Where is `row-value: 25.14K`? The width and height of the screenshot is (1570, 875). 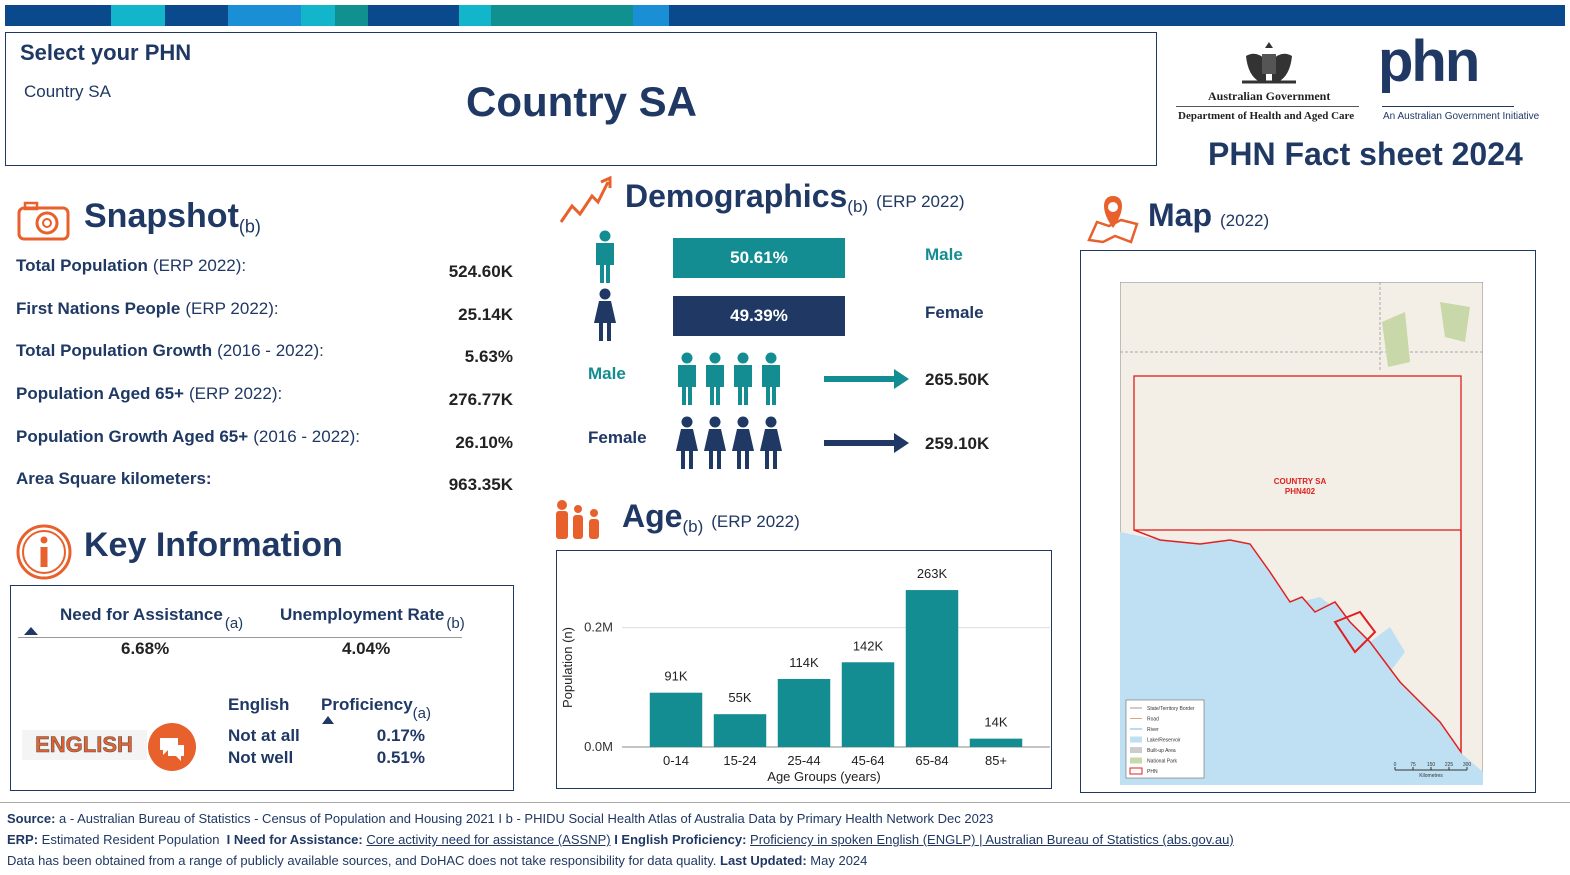
row-value: 25.14K is located at coordinates (485, 314).